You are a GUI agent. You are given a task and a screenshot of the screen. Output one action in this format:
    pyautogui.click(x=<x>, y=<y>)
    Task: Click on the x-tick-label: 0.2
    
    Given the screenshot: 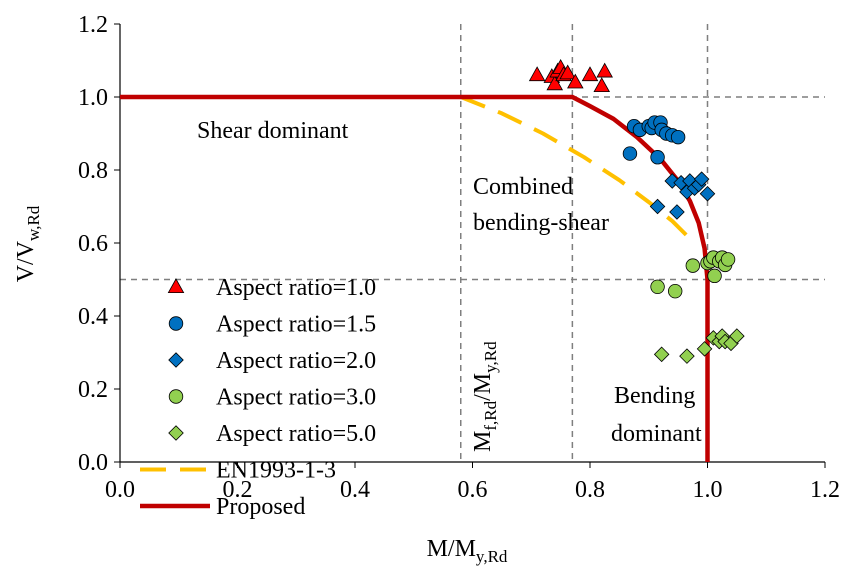 What is the action you would take?
    pyautogui.click(x=238, y=490)
    